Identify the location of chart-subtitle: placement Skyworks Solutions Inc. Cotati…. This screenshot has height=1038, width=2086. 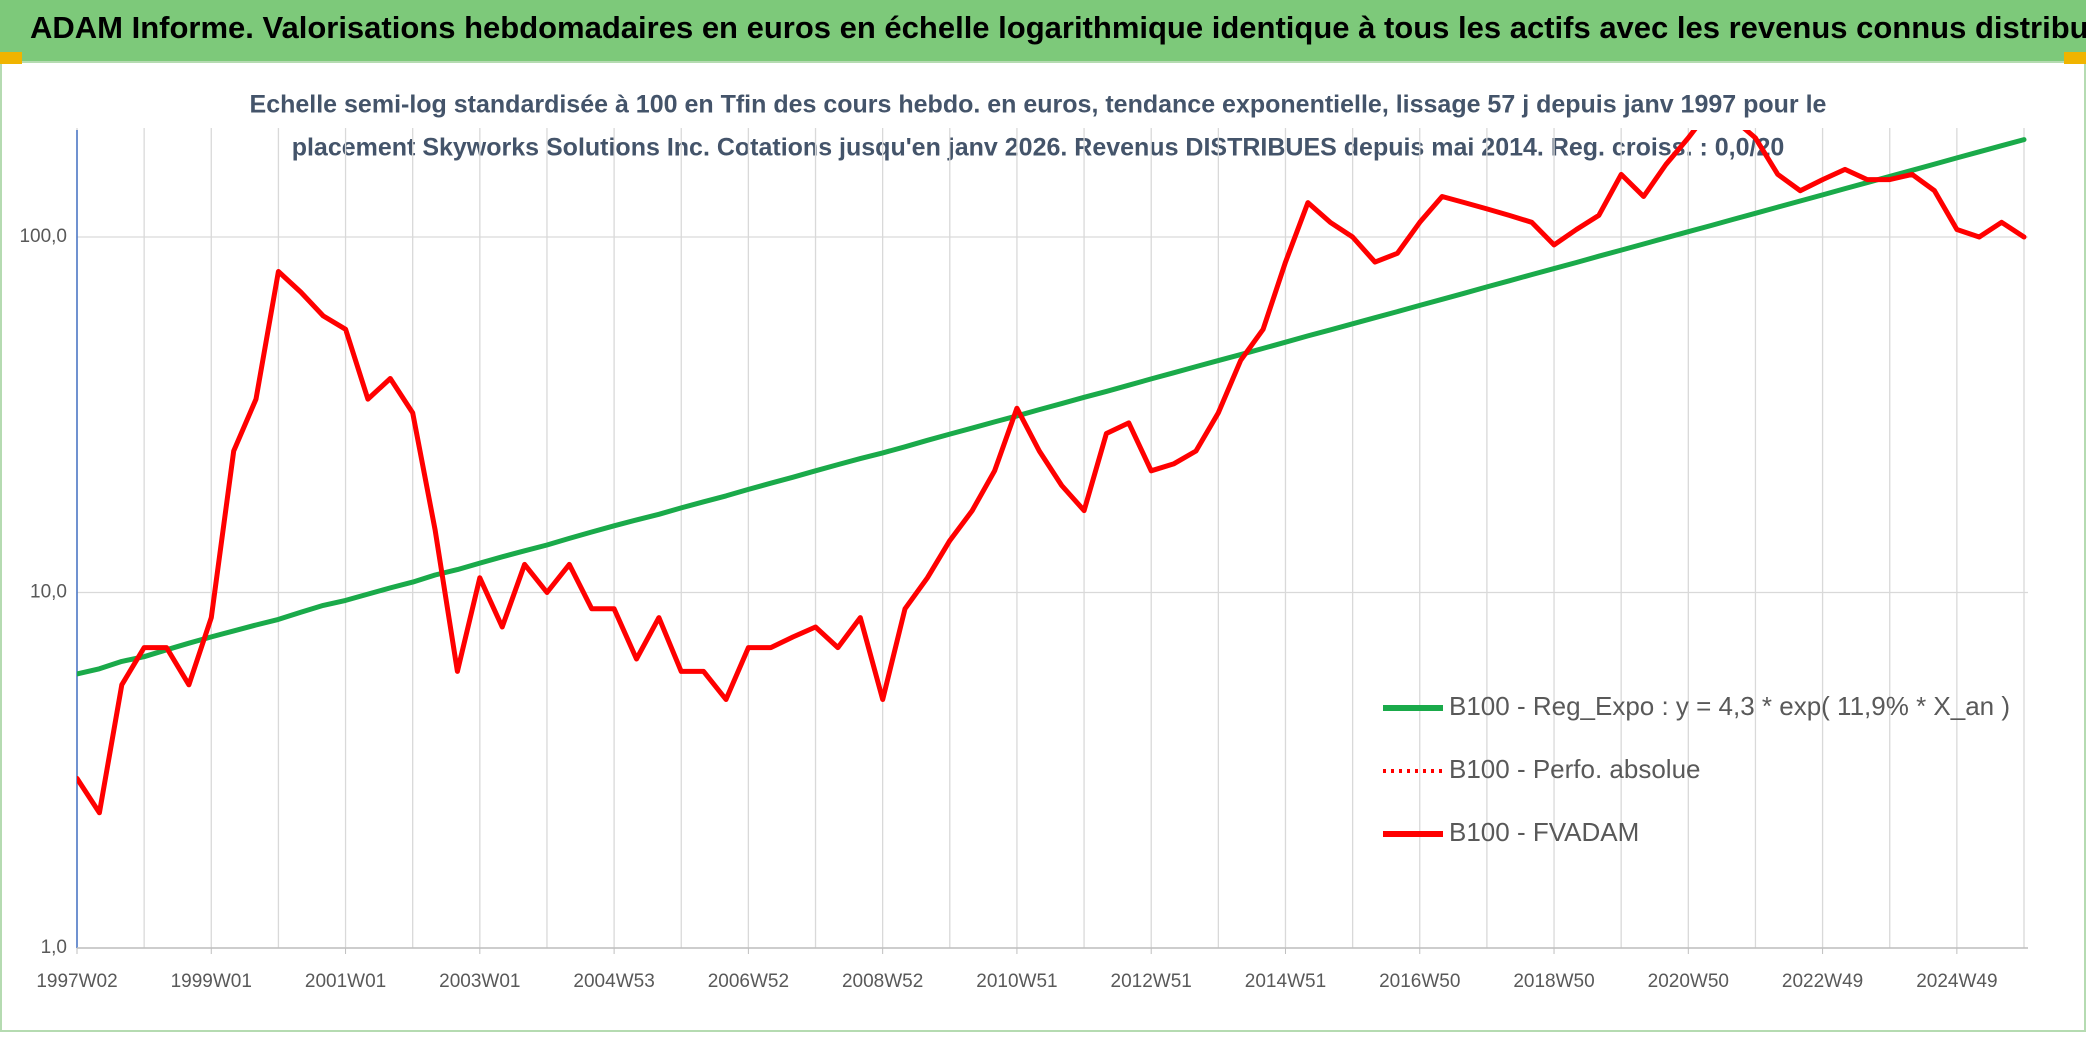
(1038, 148).